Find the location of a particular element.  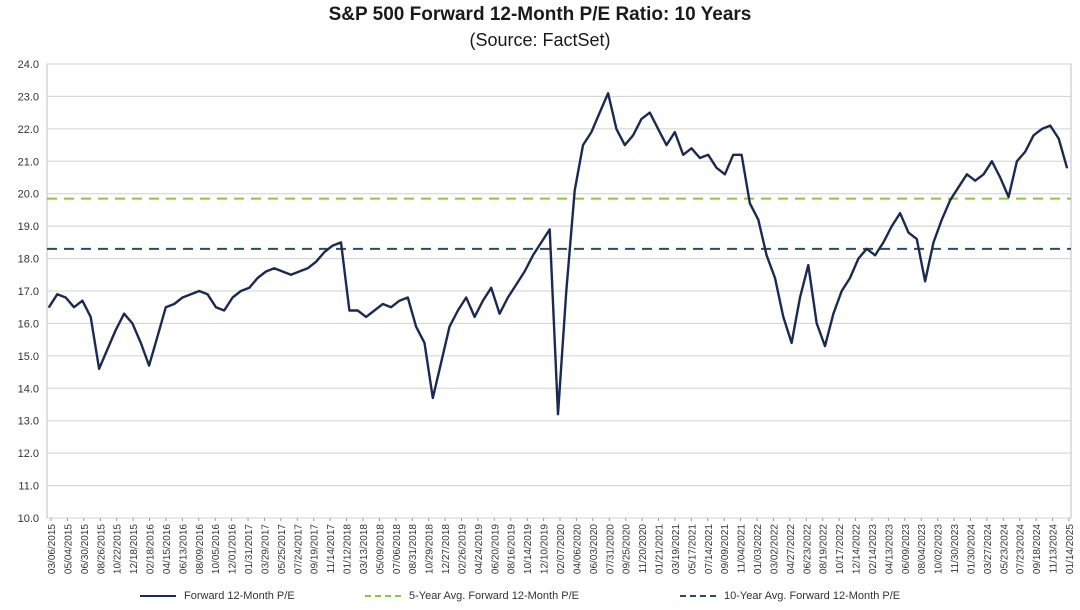

x-tick-label: 07/14/2021 is located at coordinates (709, 549).